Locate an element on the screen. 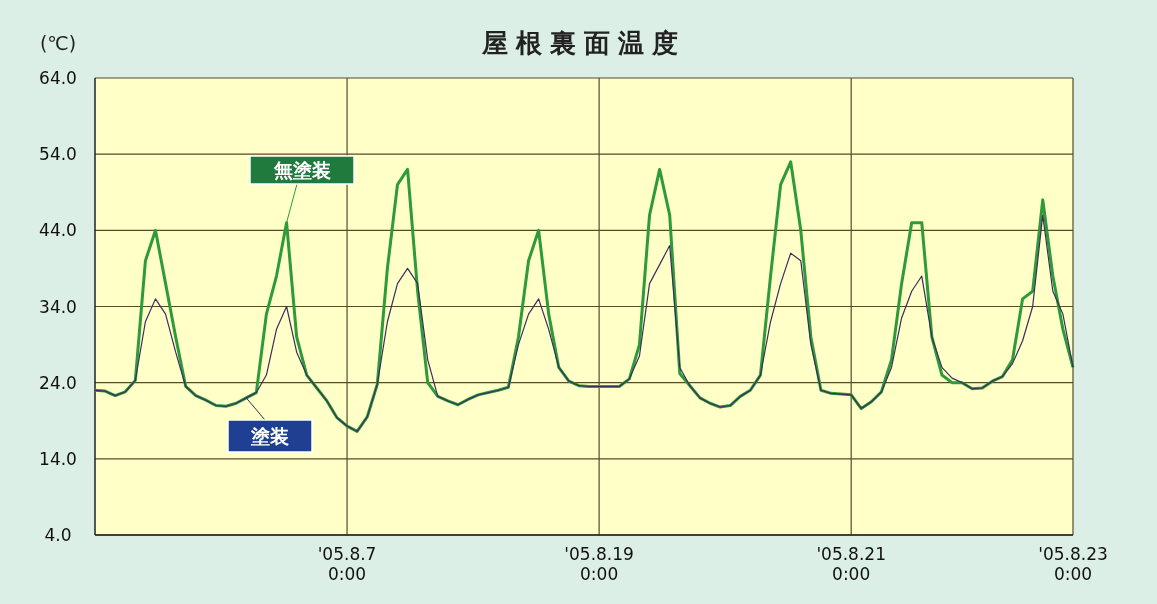 The width and height of the screenshot is (1157, 604). y-tick-label: 64.0 is located at coordinates (58, 78).